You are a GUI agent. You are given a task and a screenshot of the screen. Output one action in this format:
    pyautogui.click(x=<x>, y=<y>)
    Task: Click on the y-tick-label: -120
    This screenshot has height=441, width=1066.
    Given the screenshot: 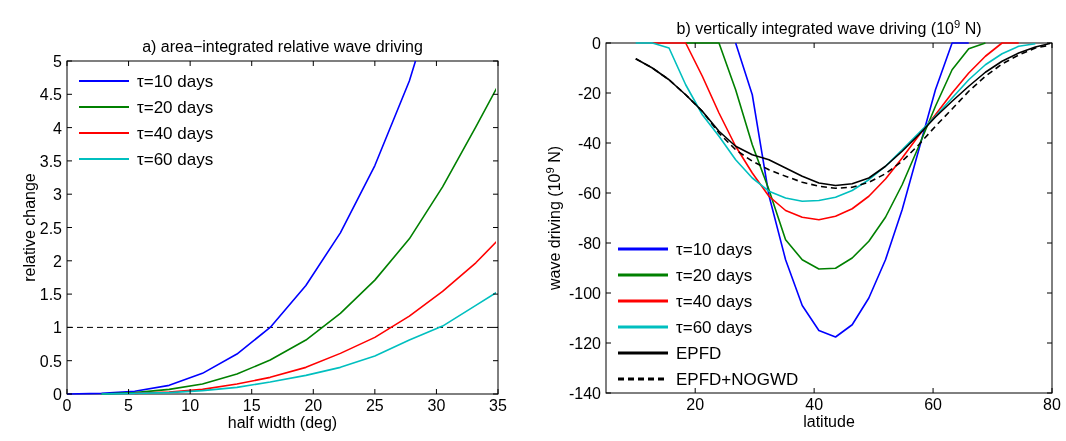 What is the action you would take?
    pyautogui.click(x=585, y=343)
    